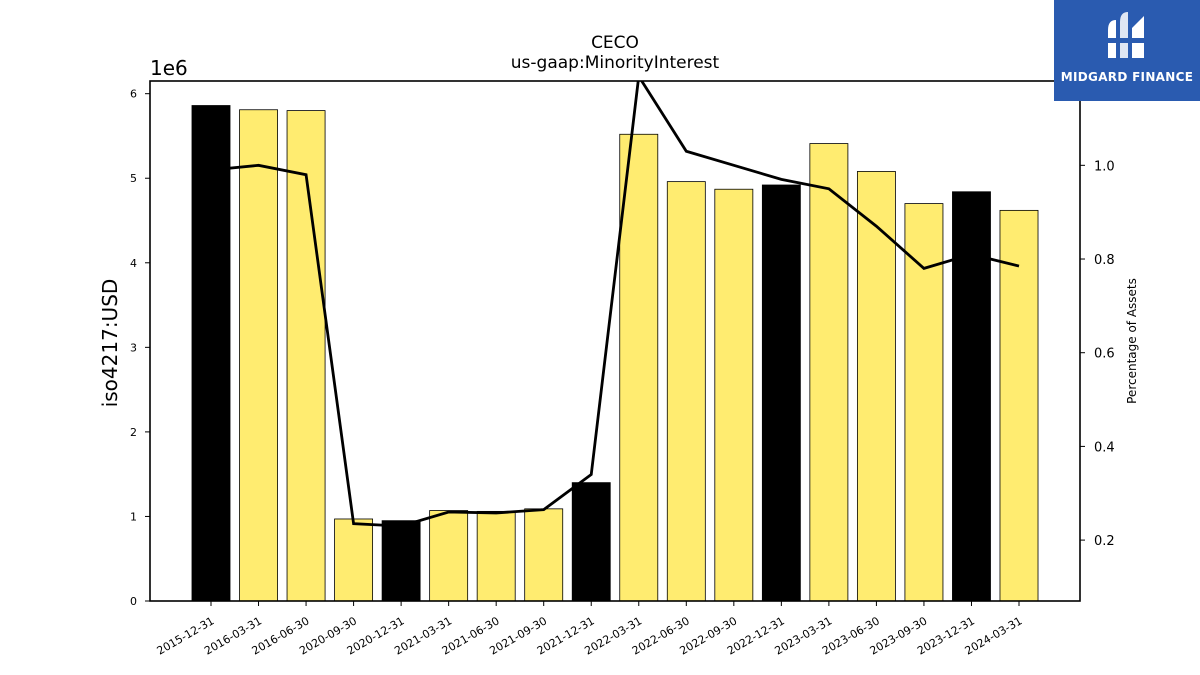 Image resolution: width=1200 pixels, height=675 pixels. What do you see at coordinates (1132, 341) in the screenshot?
I see `y-axis-right-label: Percentage of Assets` at bounding box center [1132, 341].